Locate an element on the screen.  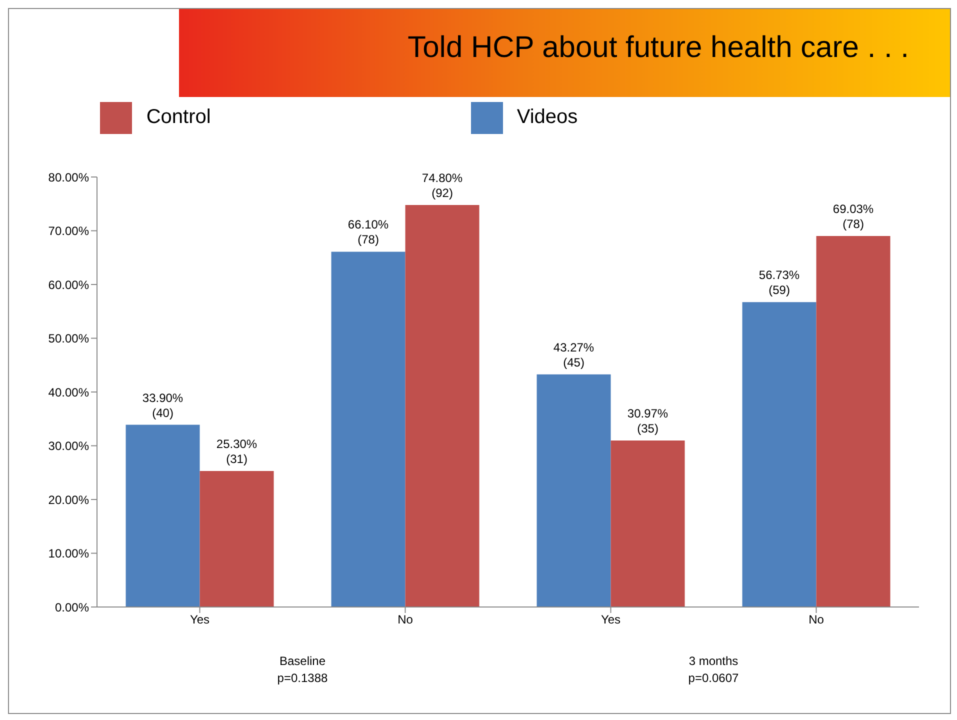
text: Baseline is located at coordinates (302, 661).